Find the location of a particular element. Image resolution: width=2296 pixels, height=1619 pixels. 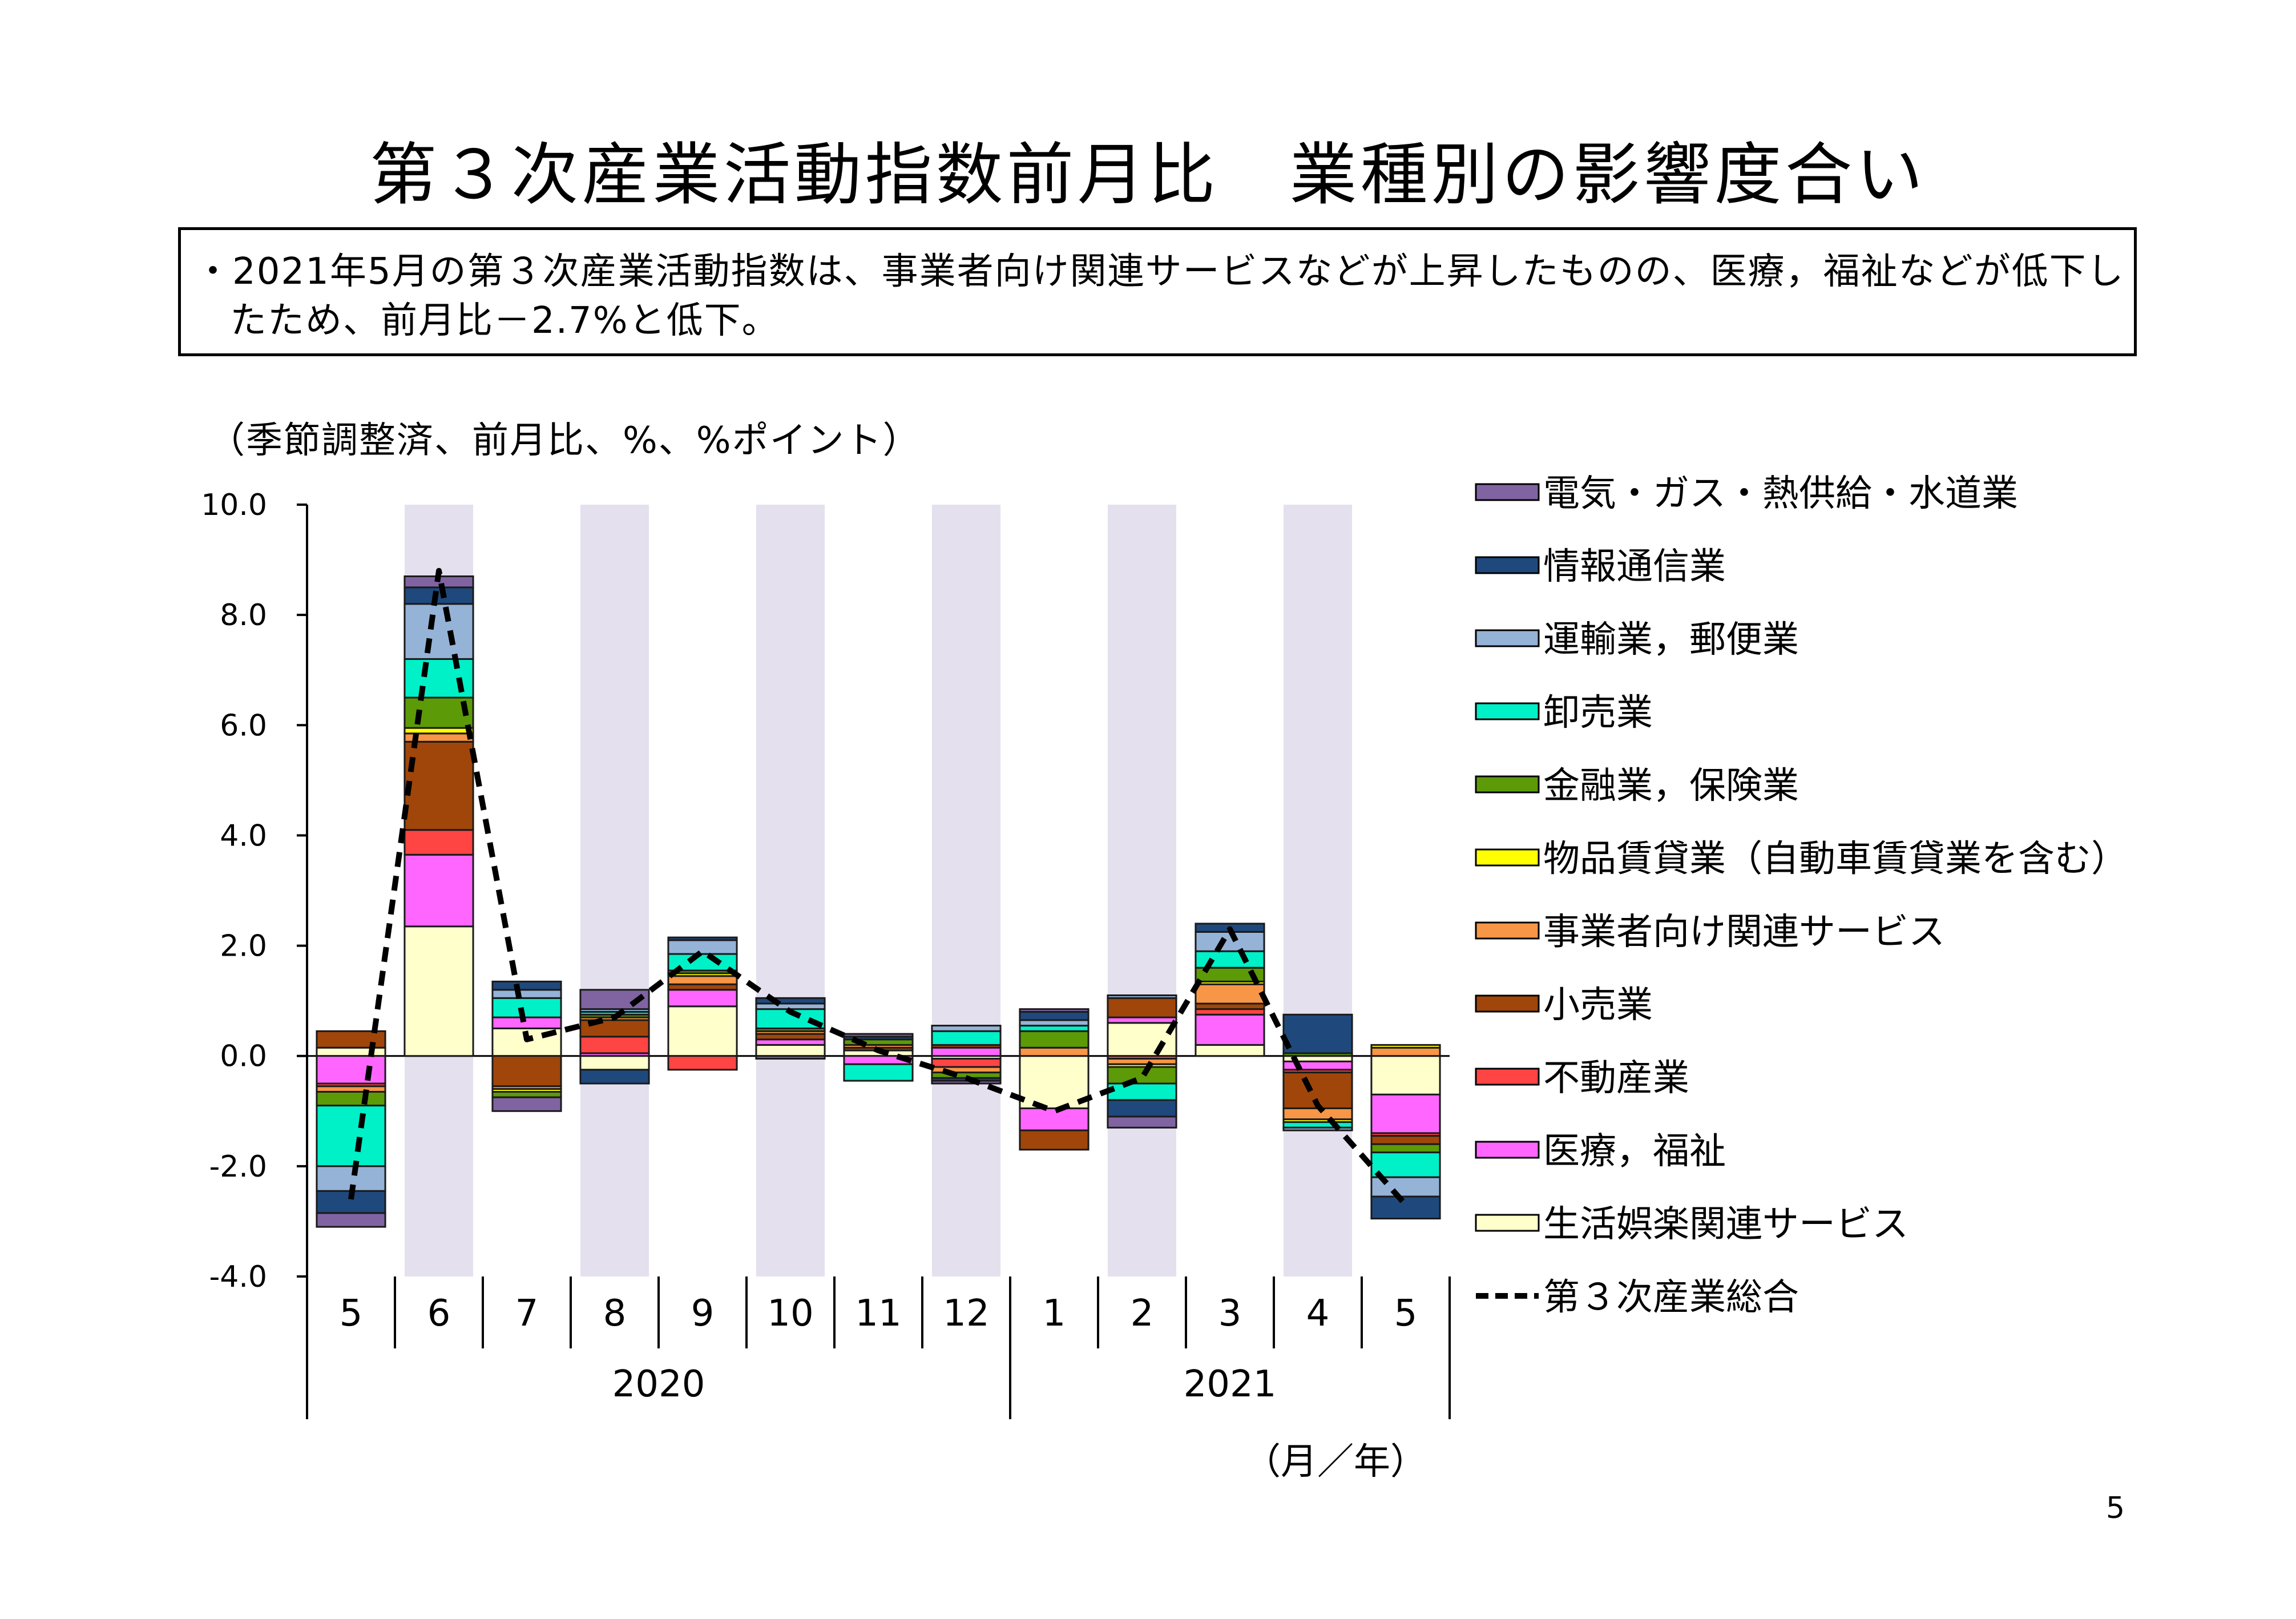

legend-label: 情報通信業 is located at coordinates (1634, 567).